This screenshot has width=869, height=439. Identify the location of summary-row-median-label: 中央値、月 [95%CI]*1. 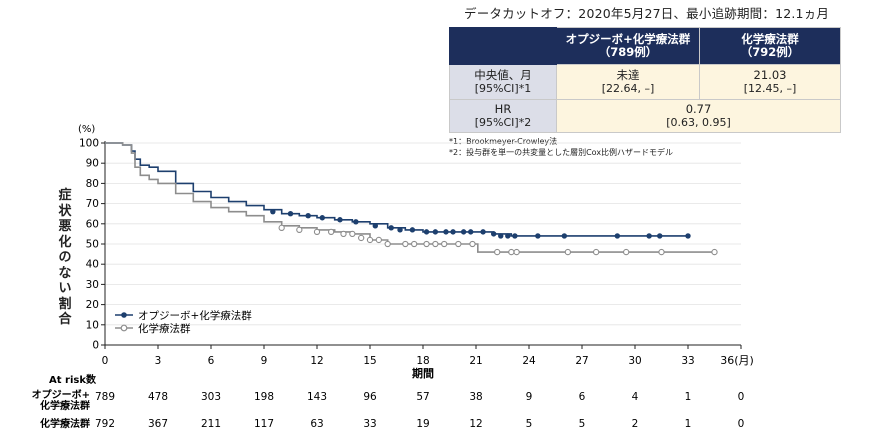
(503, 82).